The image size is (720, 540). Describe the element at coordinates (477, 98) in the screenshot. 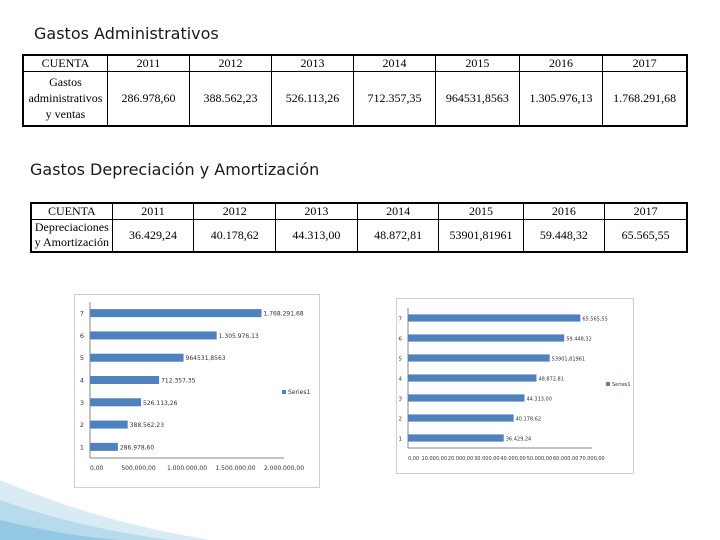

I see `table-cell: 964531,8563` at that location.